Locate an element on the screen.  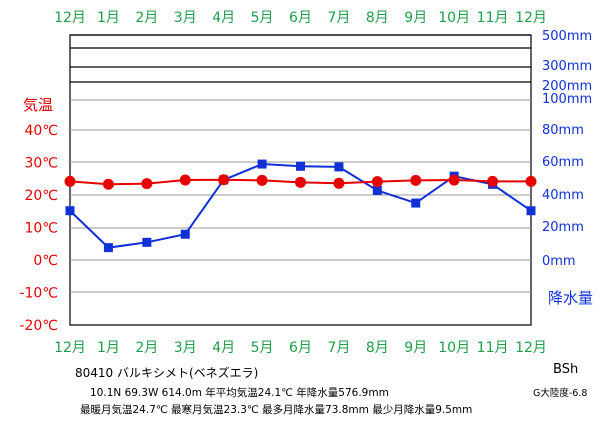
bottom-month-axis: 12月 1月 2月 3月 4月 5月 6月 7月 8月 9月 10月 11月 12月 is located at coordinates (300, 348).